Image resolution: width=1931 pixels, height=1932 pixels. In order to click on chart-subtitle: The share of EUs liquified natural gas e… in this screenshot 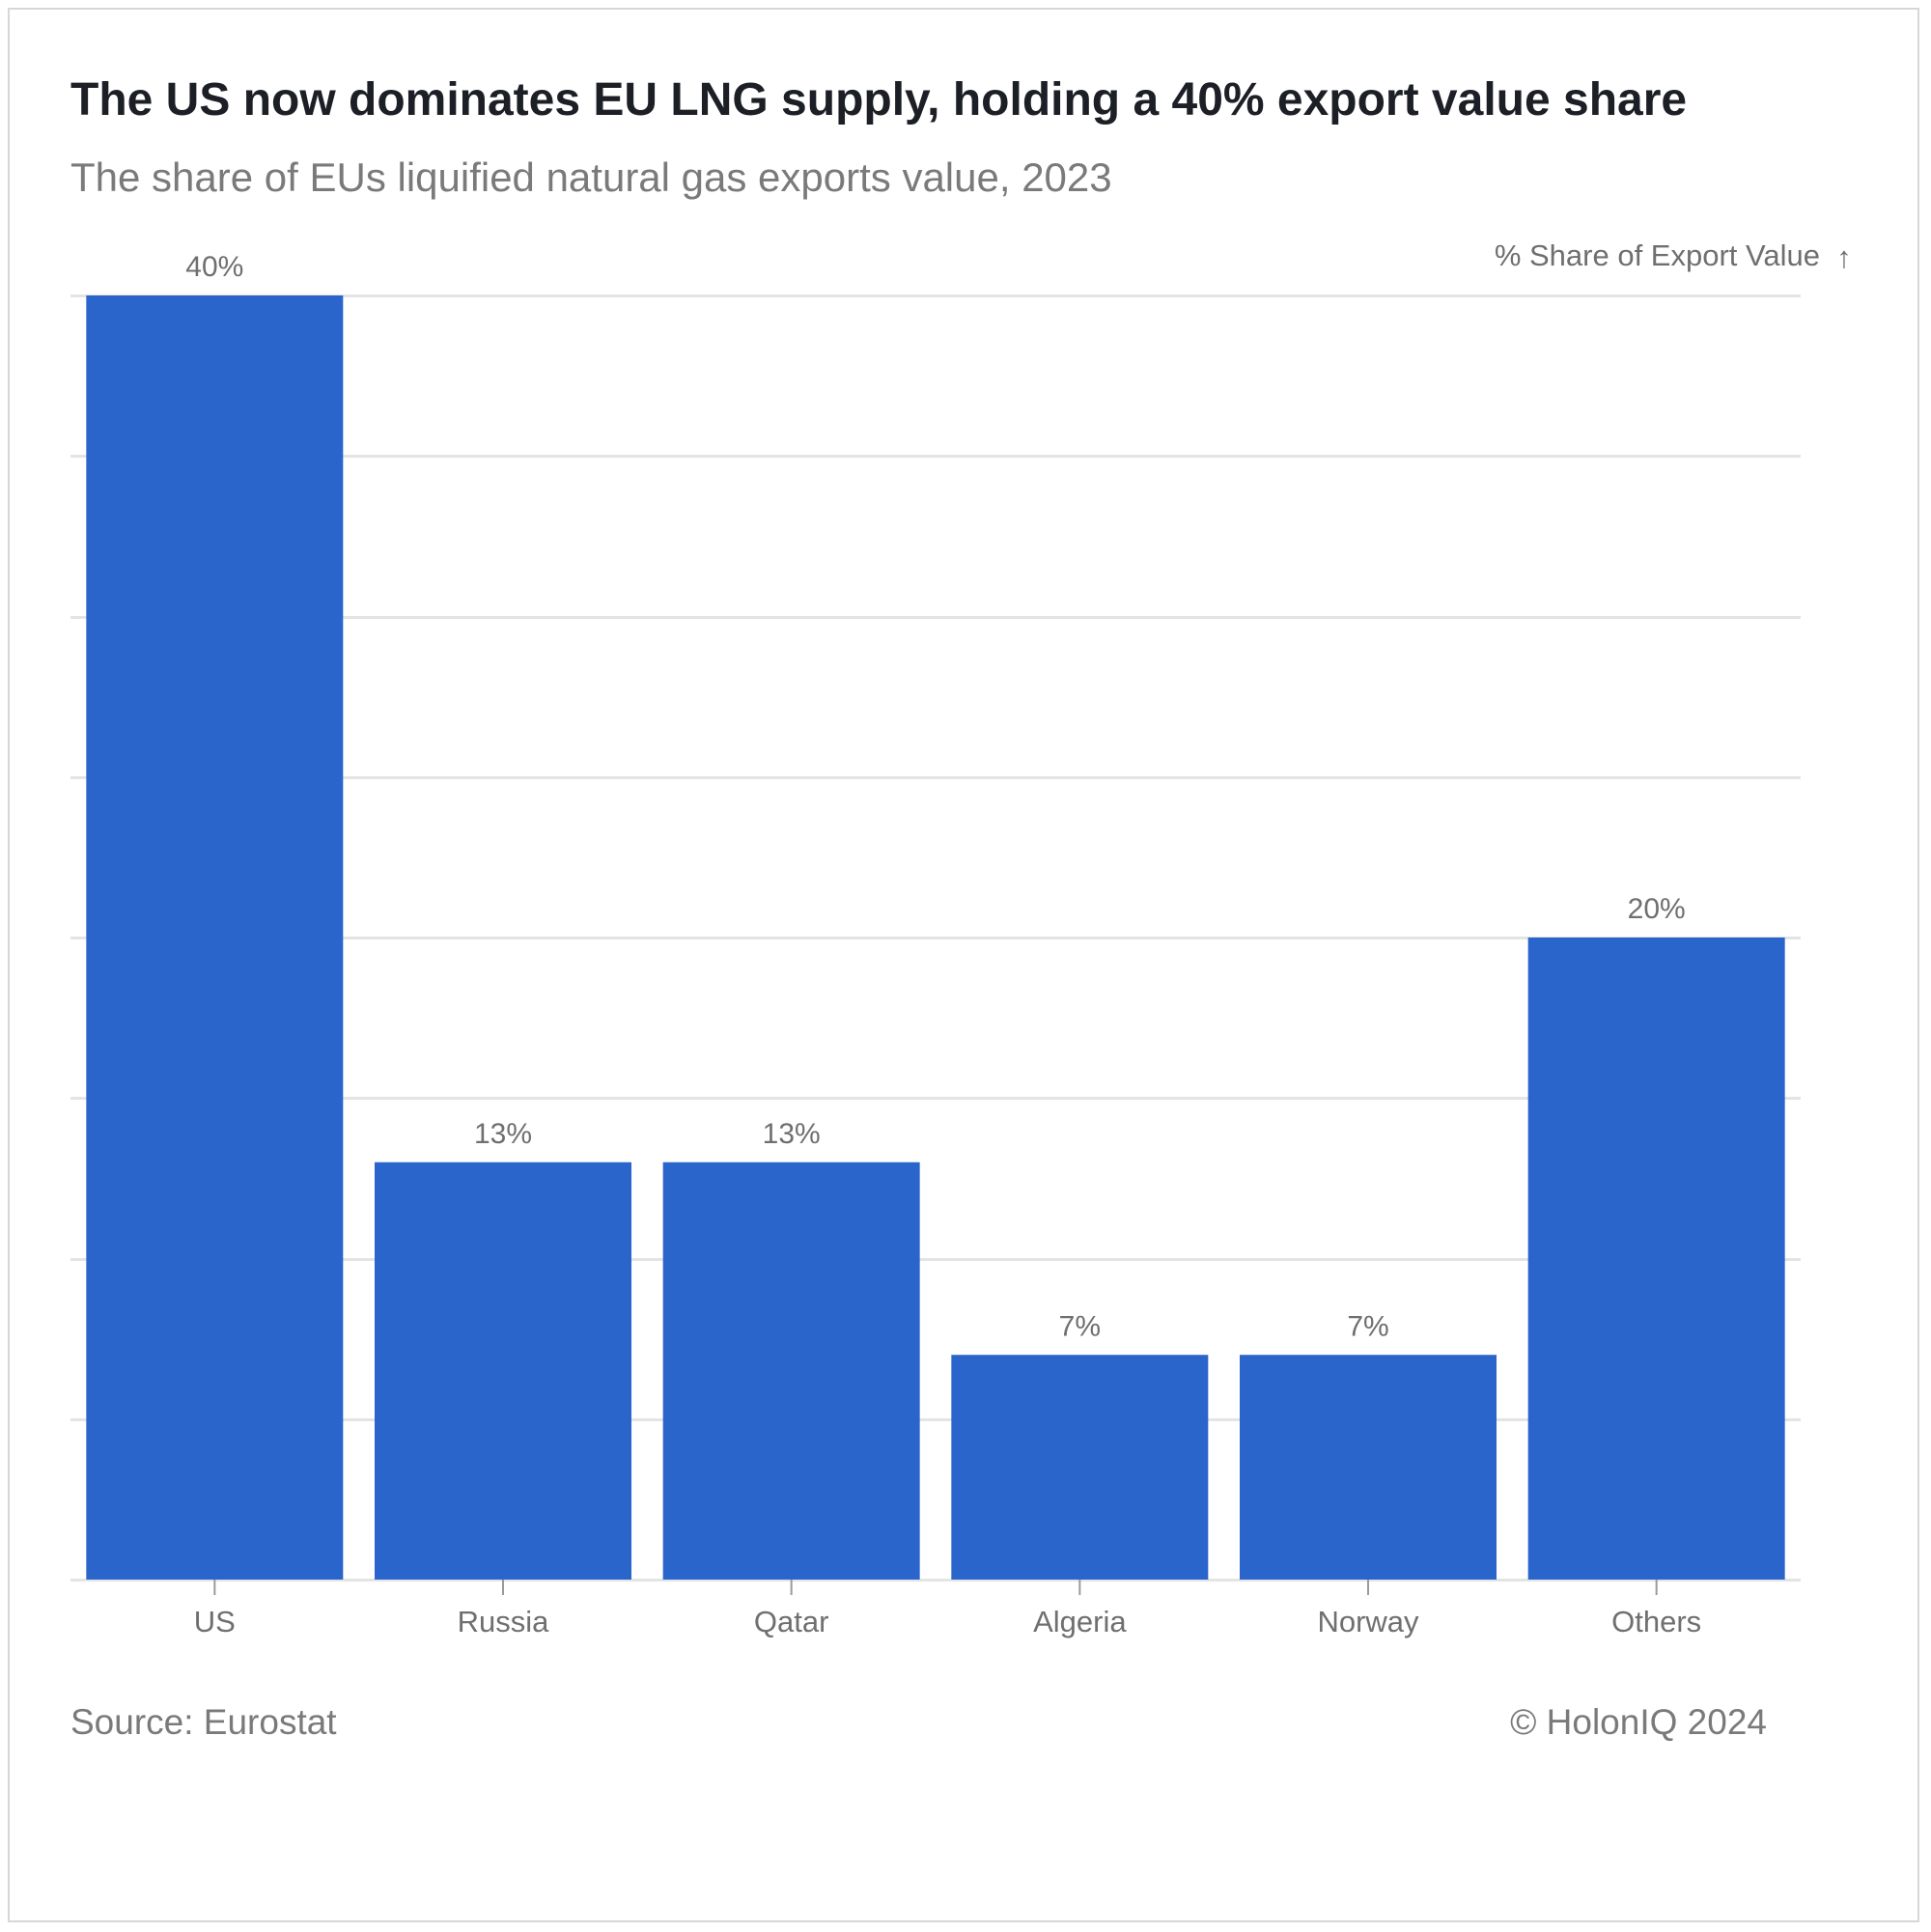, I will do `click(591, 177)`.